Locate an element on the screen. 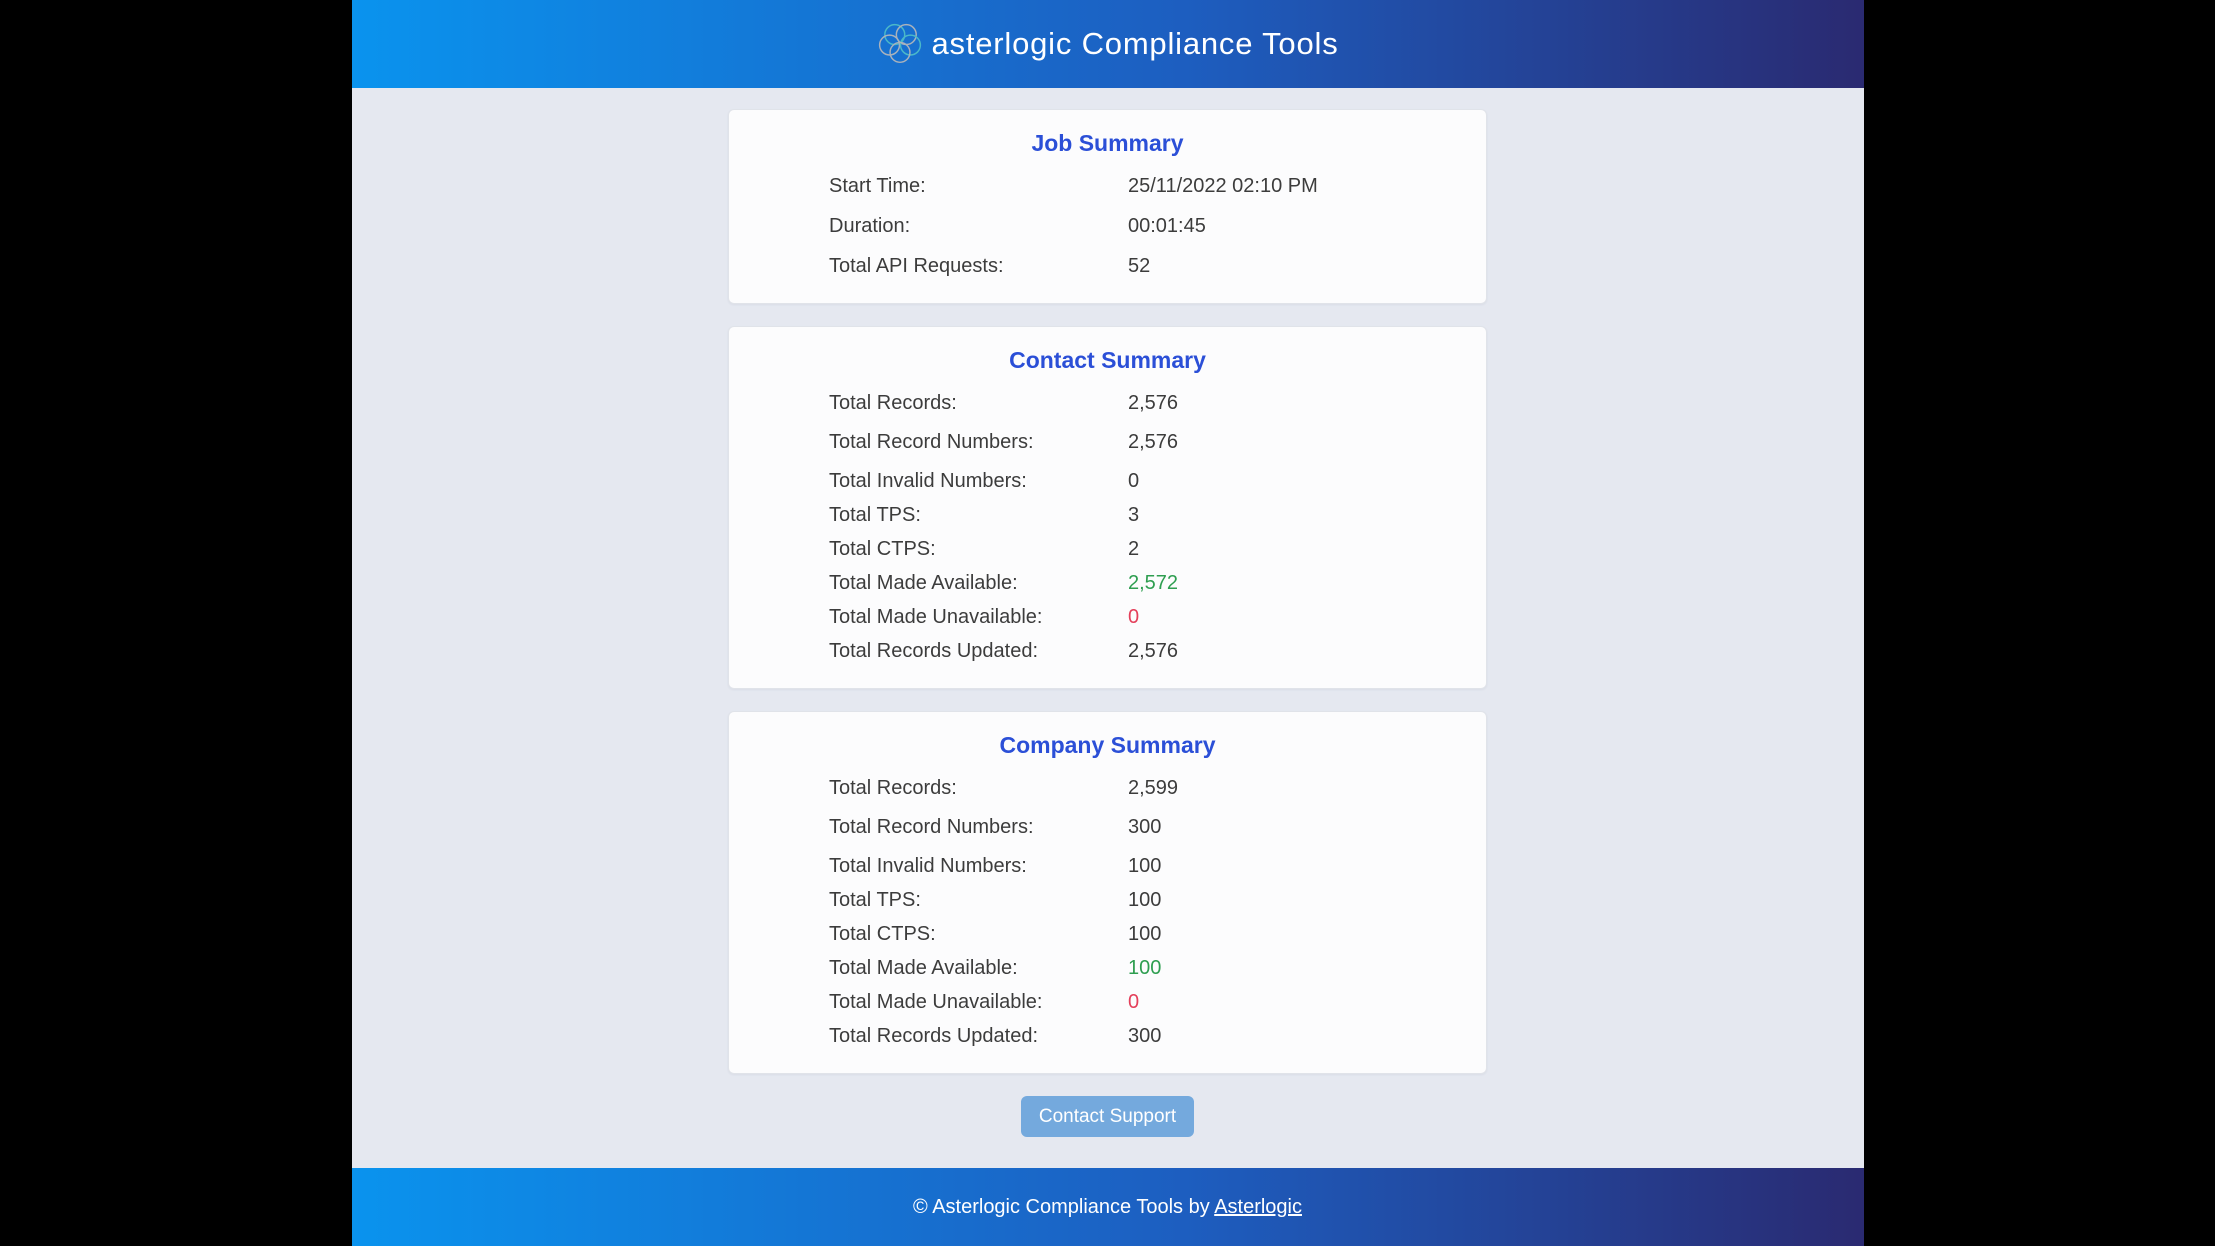 The height and width of the screenshot is (1246, 2215). summary-row: Total Made Available: 2,572 is located at coordinates (1107, 583).